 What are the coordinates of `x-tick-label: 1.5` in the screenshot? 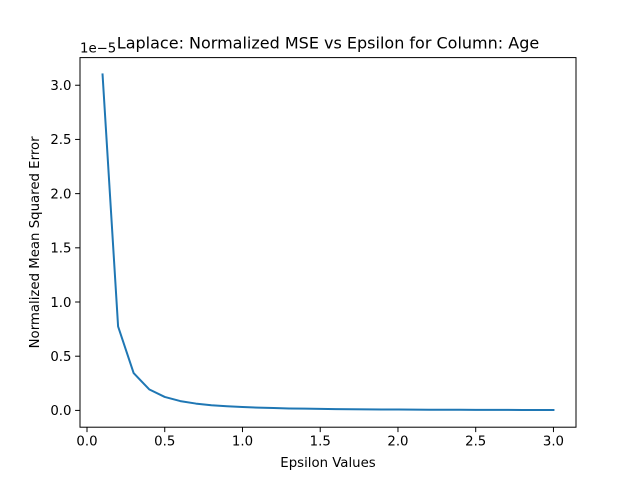 It's located at (320, 442).